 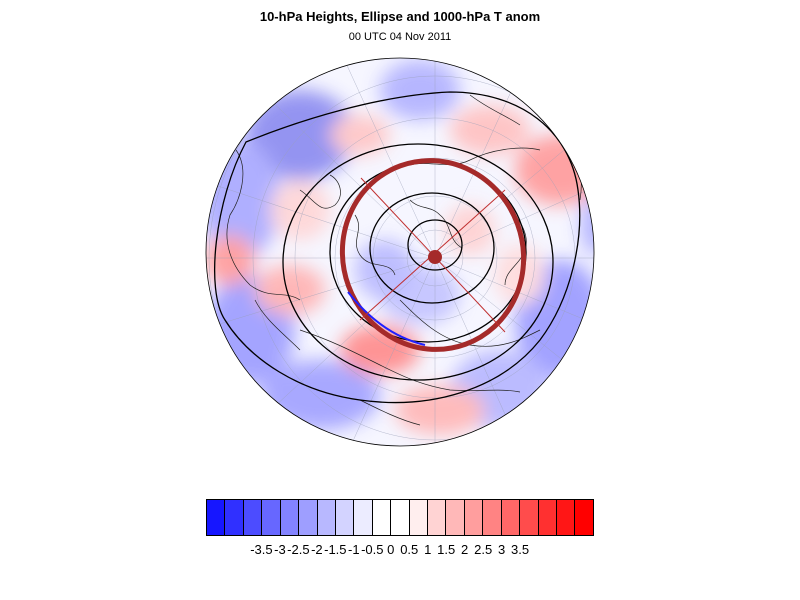 What do you see at coordinates (428, 549) in the screenshot?
I see `colorbar-tick-label: 1` at bounding box center [428, 549].